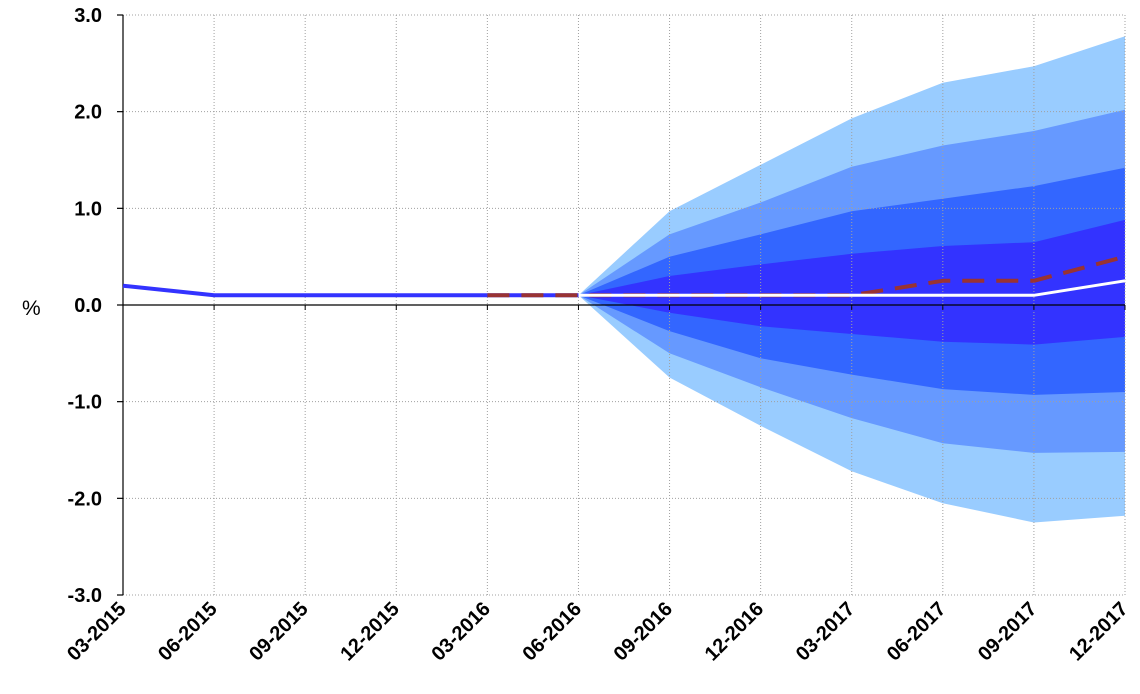 This screenshot has width=1140, height=694. Describe the element at coordinates (96, 631) in the screenshot. I see `x-tick-label: 03-2015` at that location.